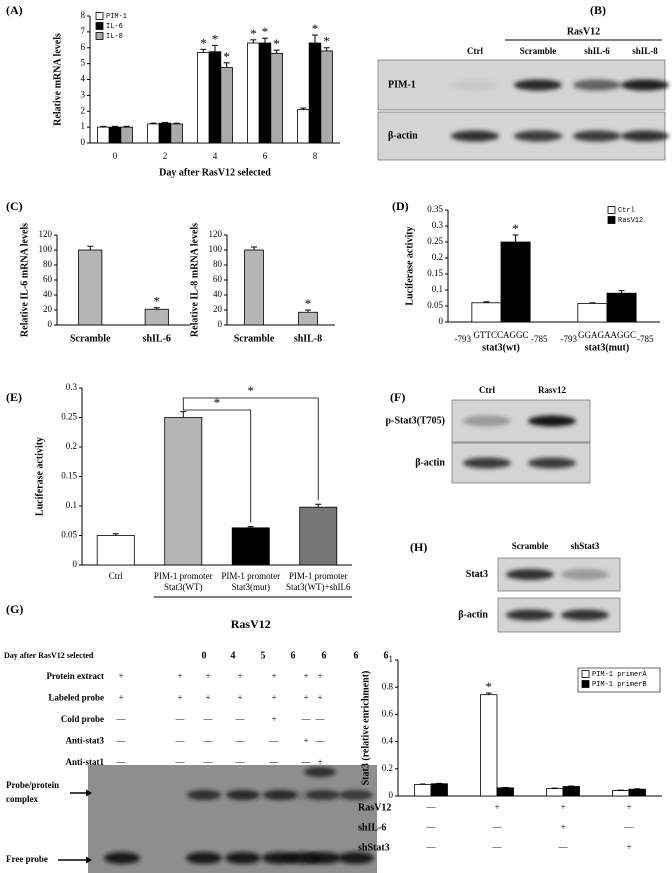 This screenshot has height=873, width=672. I want to click on panel-label: (H), so click(418, 547).